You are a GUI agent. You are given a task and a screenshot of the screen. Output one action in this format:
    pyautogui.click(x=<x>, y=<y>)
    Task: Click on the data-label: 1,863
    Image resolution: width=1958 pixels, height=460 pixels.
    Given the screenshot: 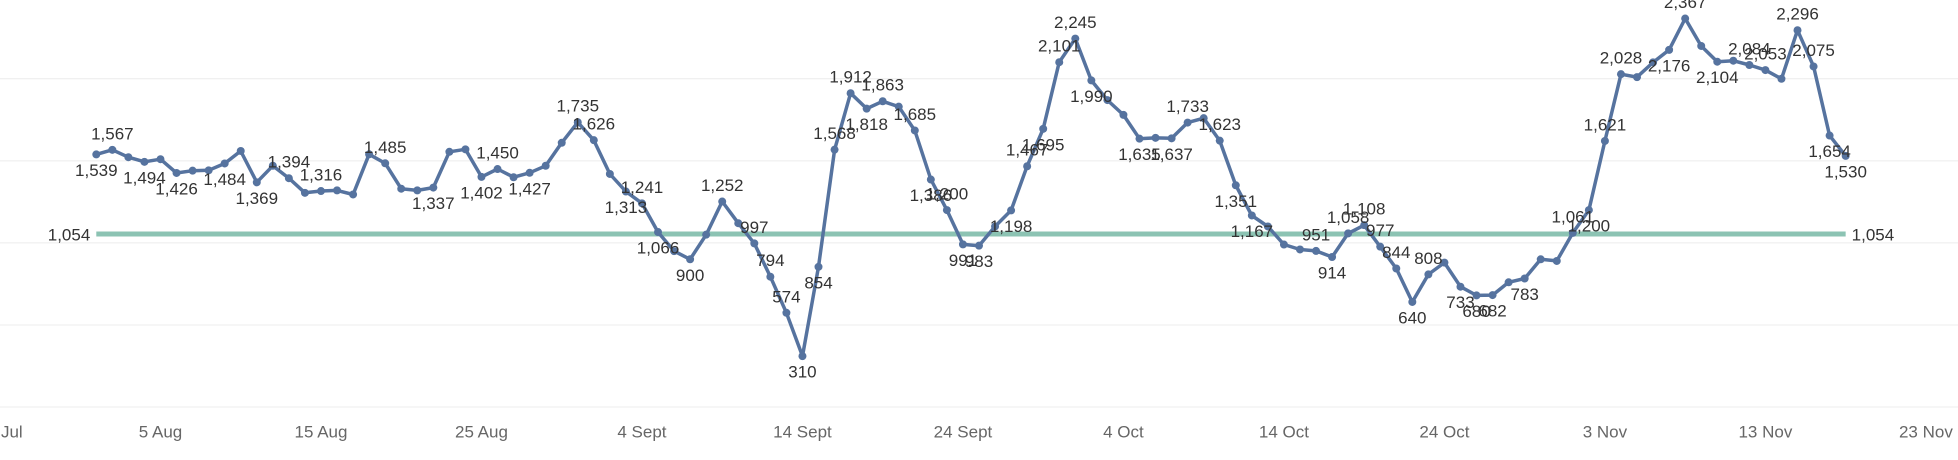 What is the action you would take?
    pyautogui.click(x=882, y=85)
    